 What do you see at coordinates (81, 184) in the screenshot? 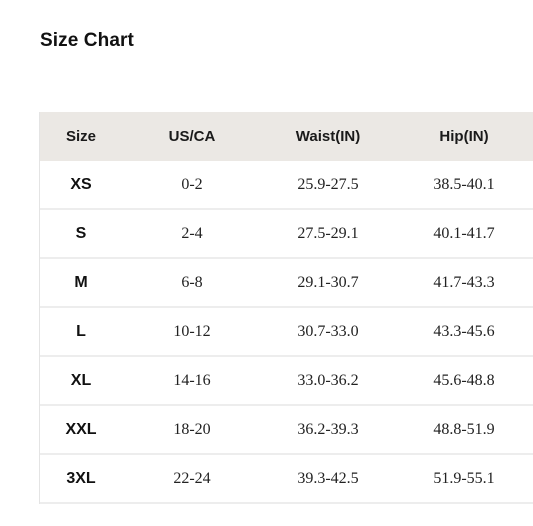
I see `size-cell: XS` at bounding box center [81, 184].